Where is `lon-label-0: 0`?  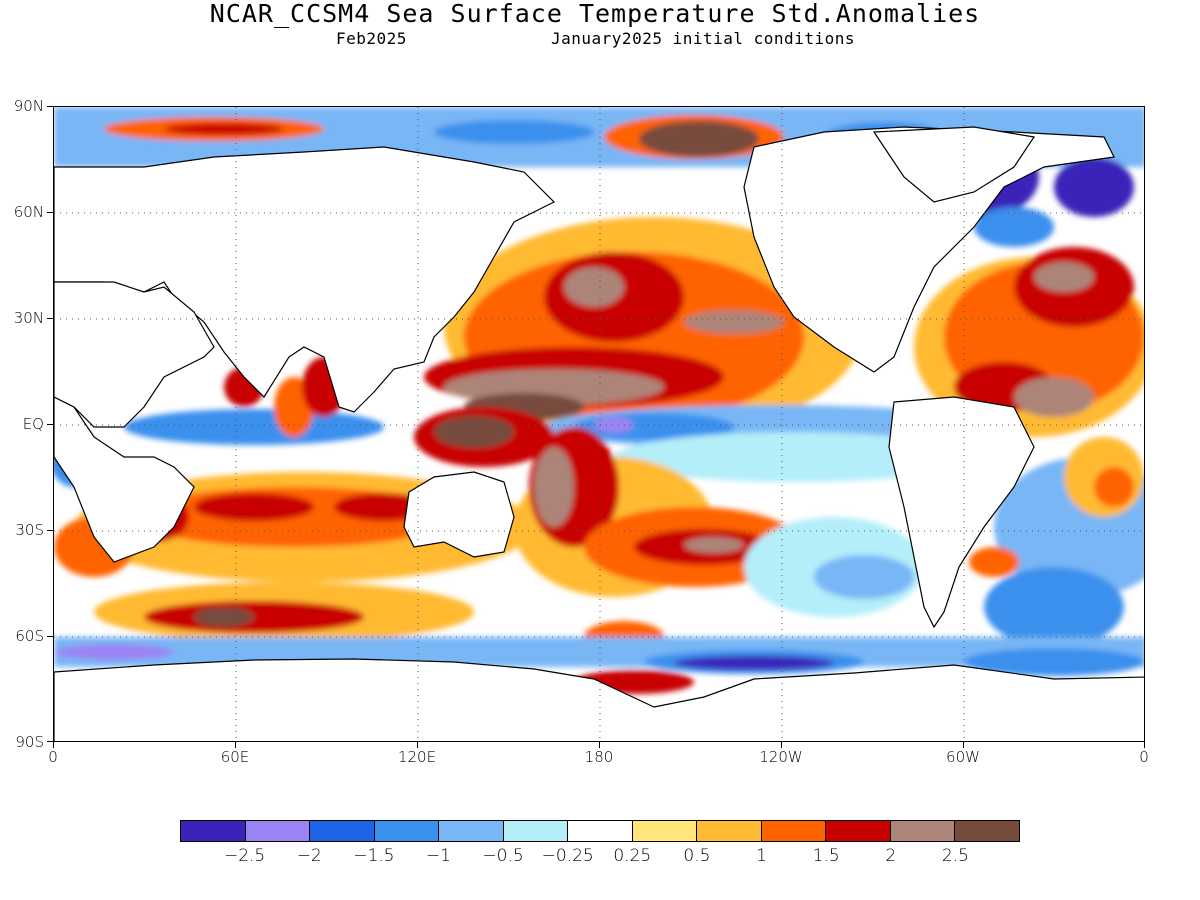
lon-label-0: 0 is located at coordinates (53, 757).